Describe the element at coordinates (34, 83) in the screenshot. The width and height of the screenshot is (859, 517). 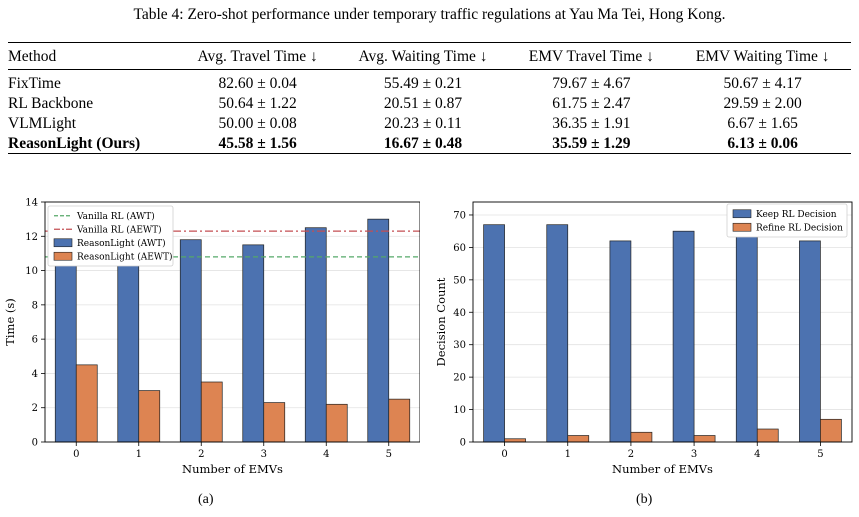
I see `method-cell: FixTime` at that location.